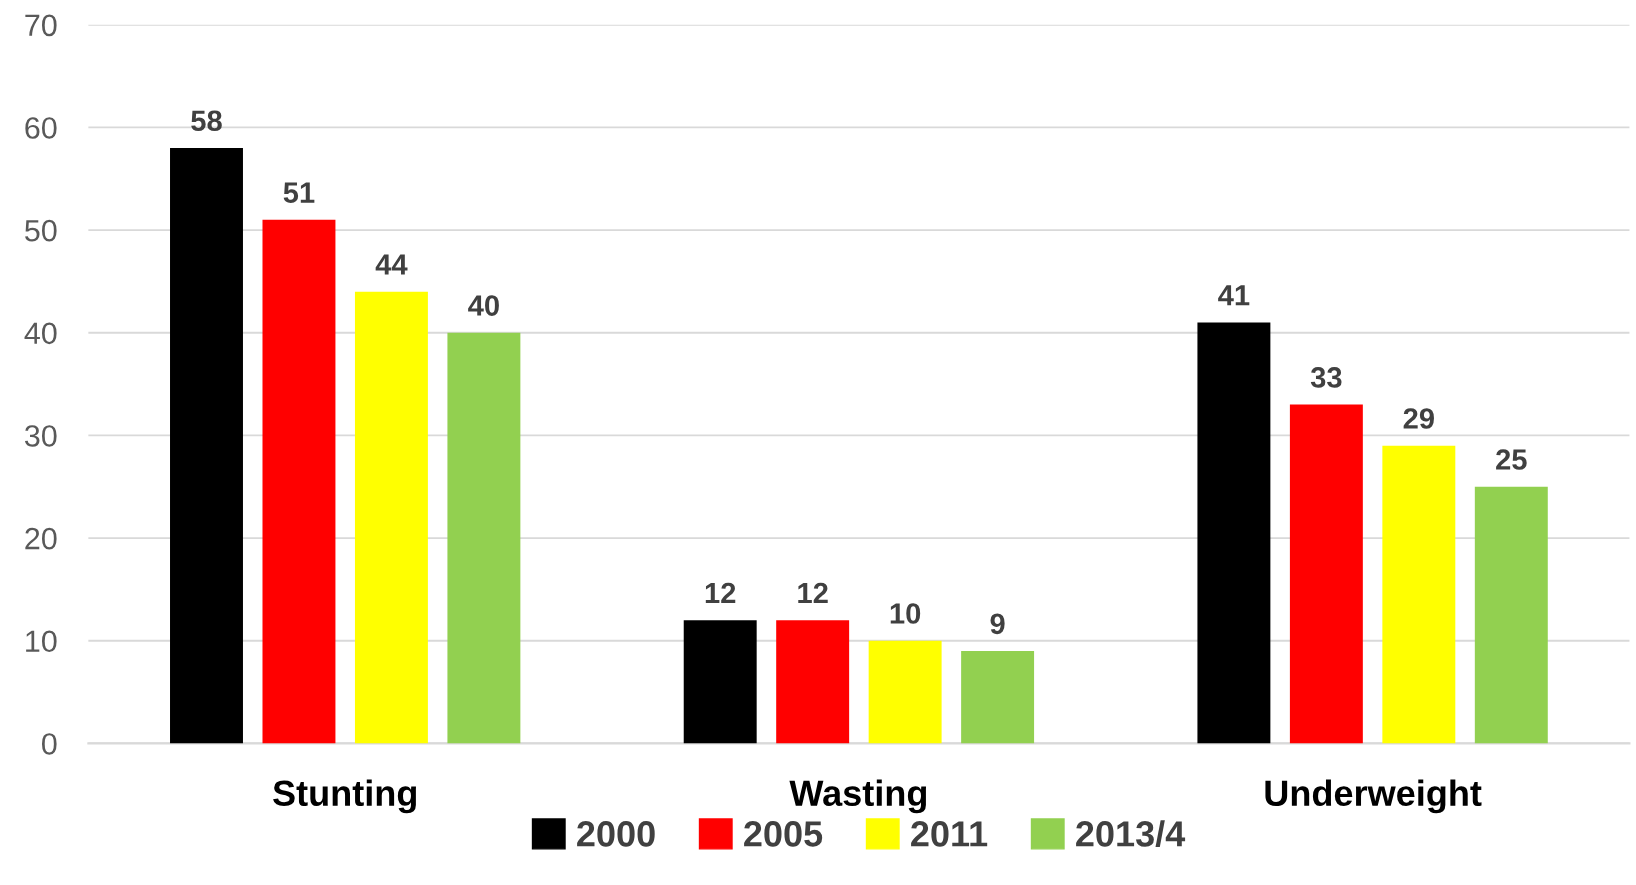 This screenshot has height=885, width=1636. I want to click on y-tick-label: 50, so click(41, 230).